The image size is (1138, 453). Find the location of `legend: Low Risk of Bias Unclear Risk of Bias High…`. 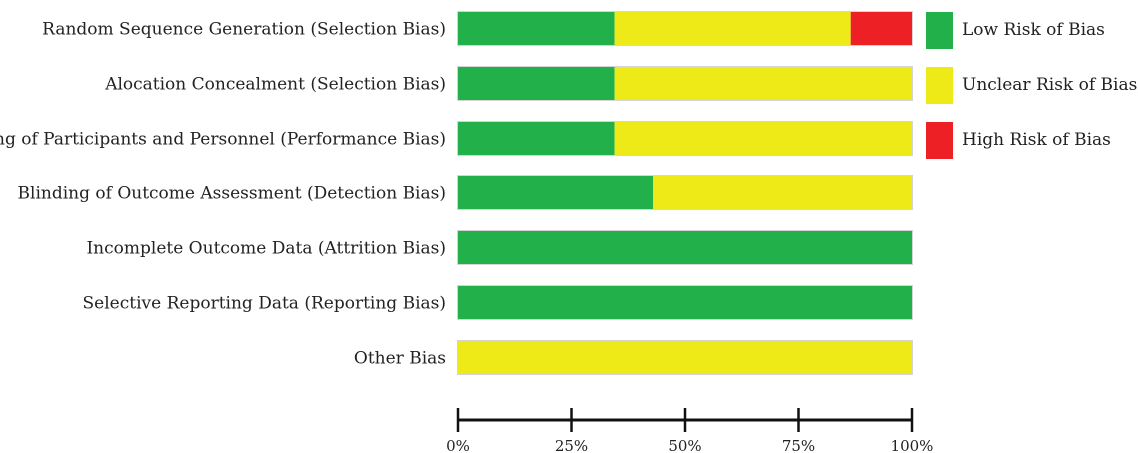

legend: Low Risk of Bias Unclear Risk of Bias High… is located at coordinates (1031, 85).